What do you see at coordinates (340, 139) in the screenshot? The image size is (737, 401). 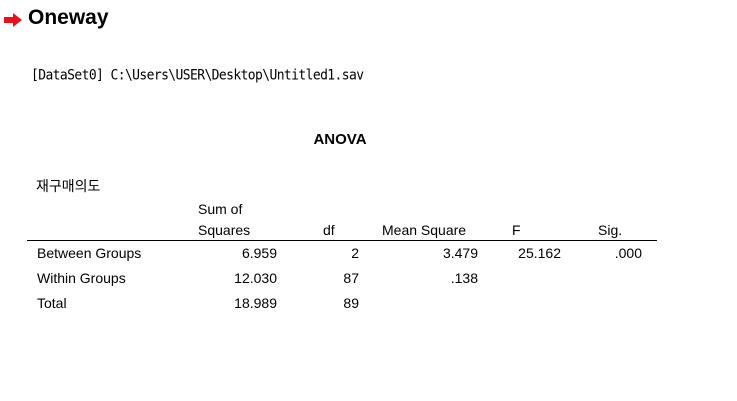 I see `table-title: ANOVA` at bounding box center [340, 139].